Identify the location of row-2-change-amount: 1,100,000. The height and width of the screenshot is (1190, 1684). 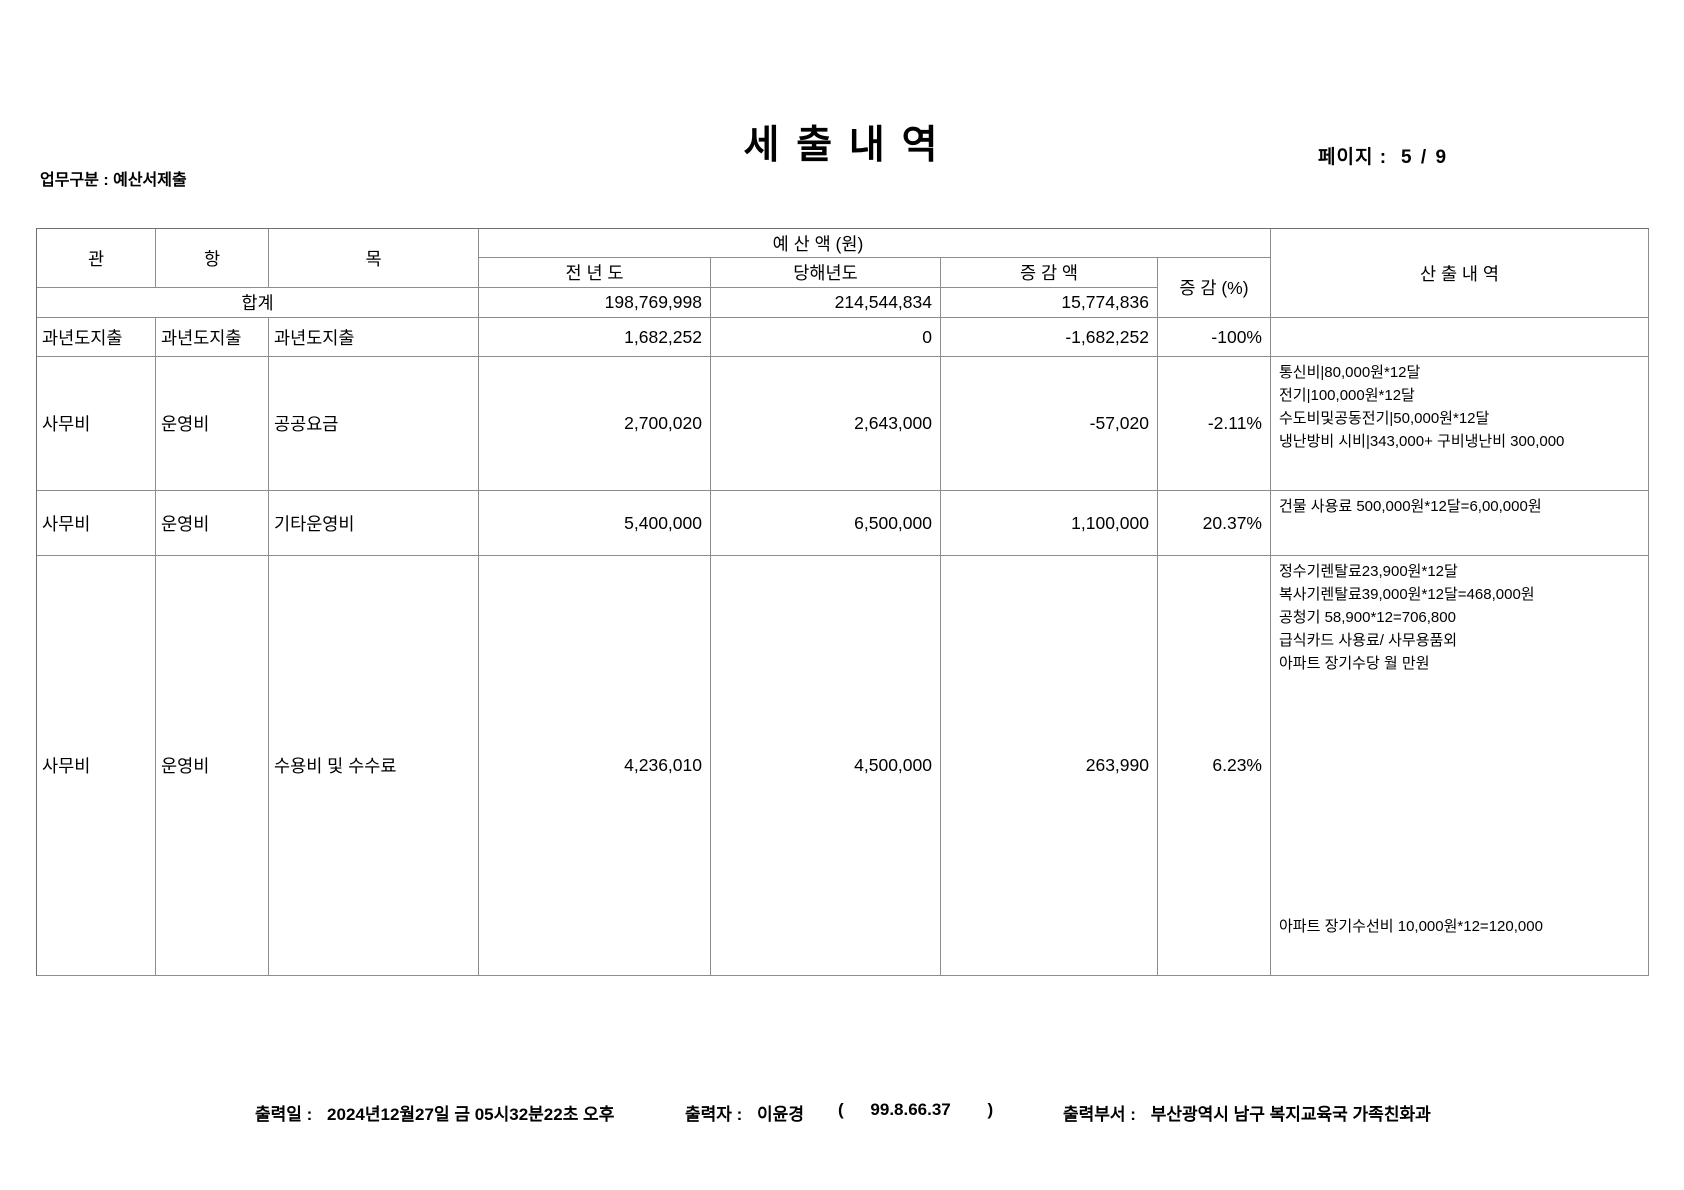
(1049, 523).